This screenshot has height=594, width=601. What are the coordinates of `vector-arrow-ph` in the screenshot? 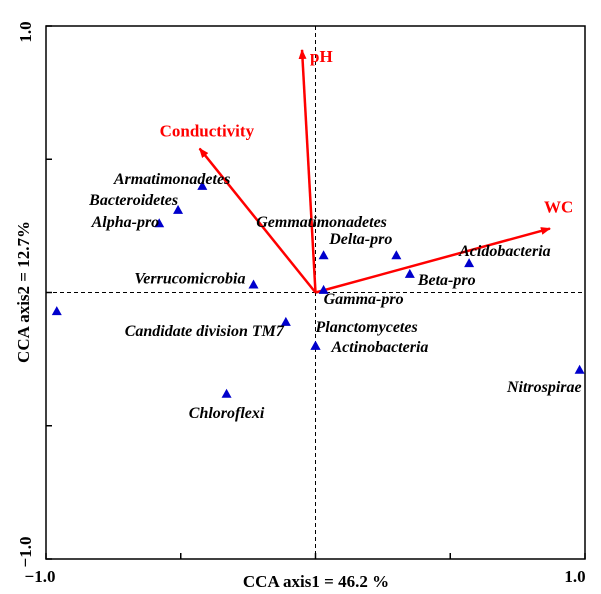 It's located at (307, 170).